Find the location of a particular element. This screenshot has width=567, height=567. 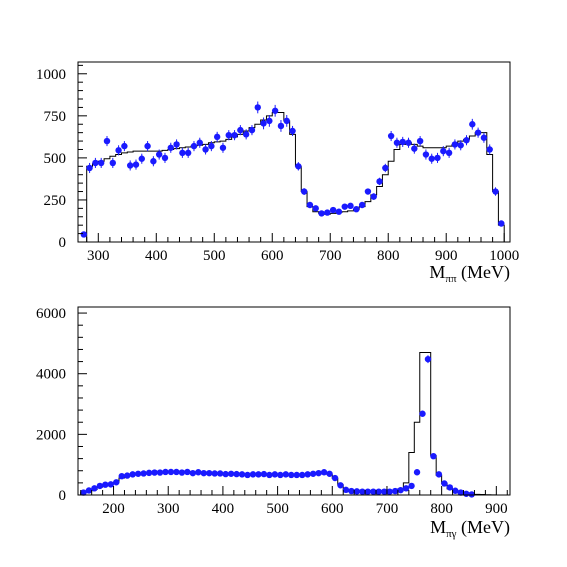

x-axis-mpipi: 300 400 500 600 700 800 900 1000 is located at coordinates (302, 248).